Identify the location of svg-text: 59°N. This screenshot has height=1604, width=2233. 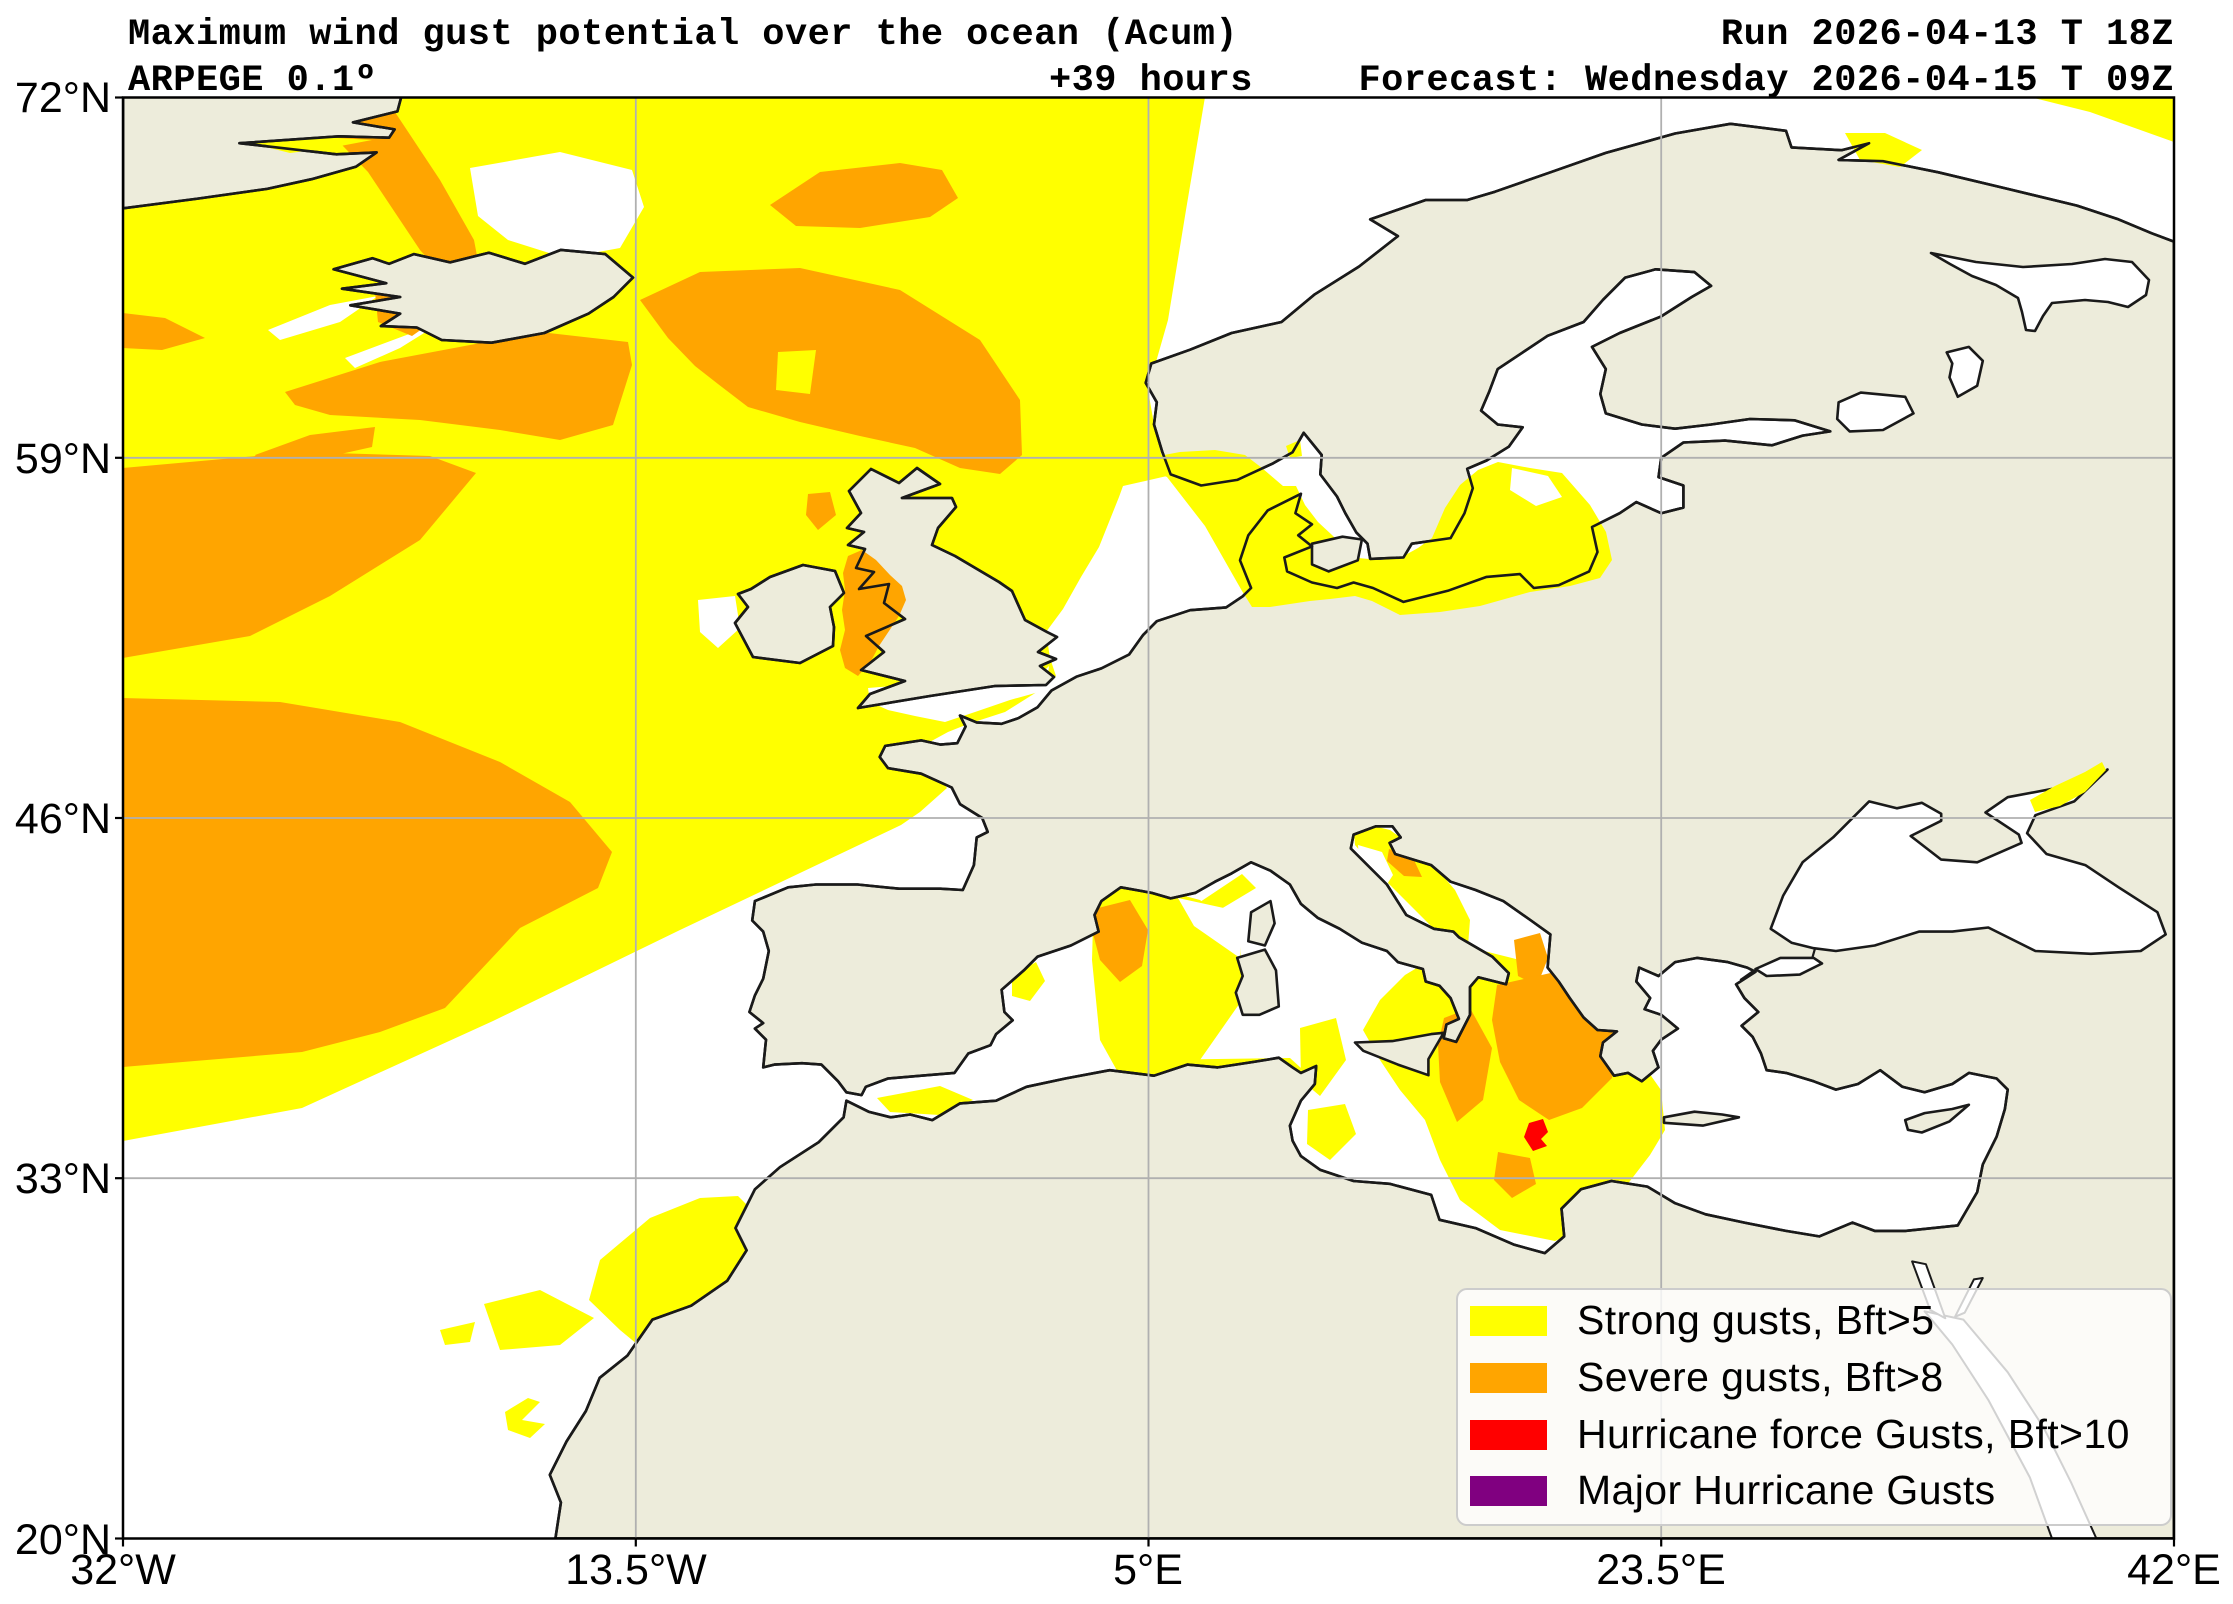
(63, 459).